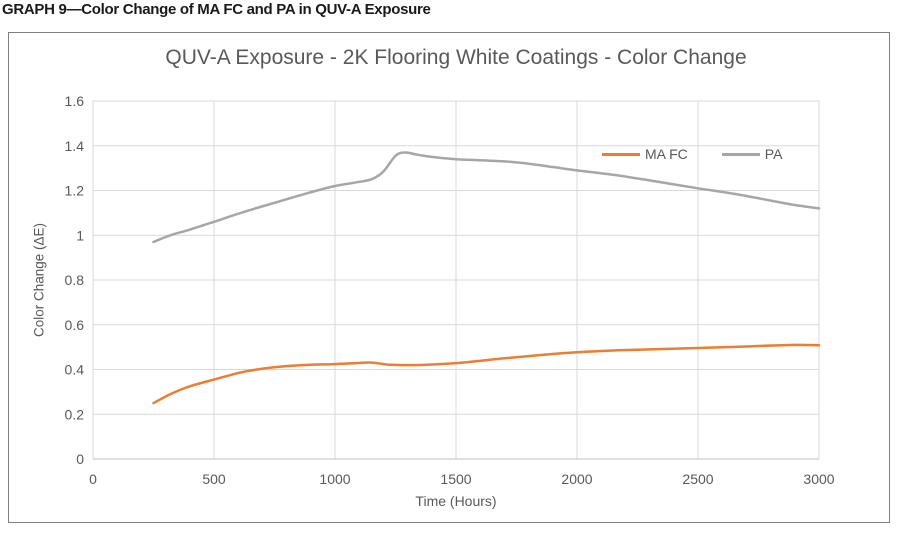  I want to click on chart-legend: MA FC PA, so click(692, 154).